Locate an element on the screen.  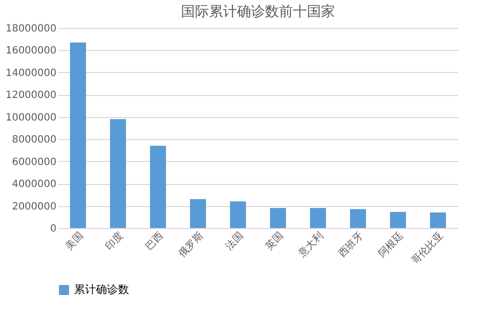
y-tick-label: 6000000 is located at coordinates (34, 162).